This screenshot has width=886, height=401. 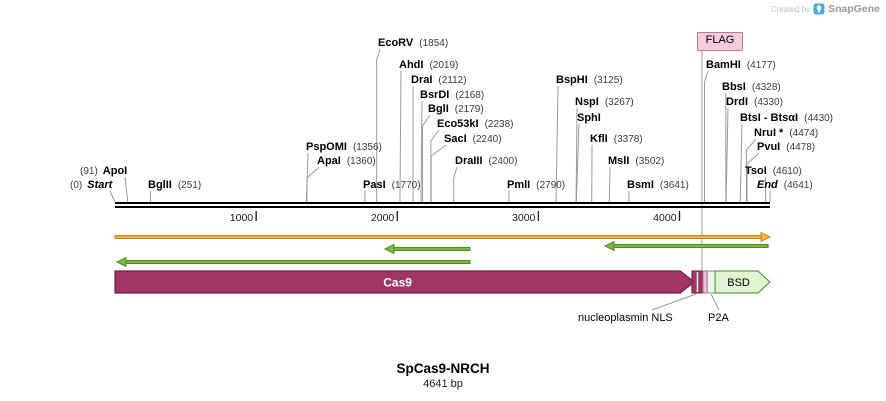 I want to click on restriction-site-label-bbsi: BbsI (4328), so click(x=751, y=87).